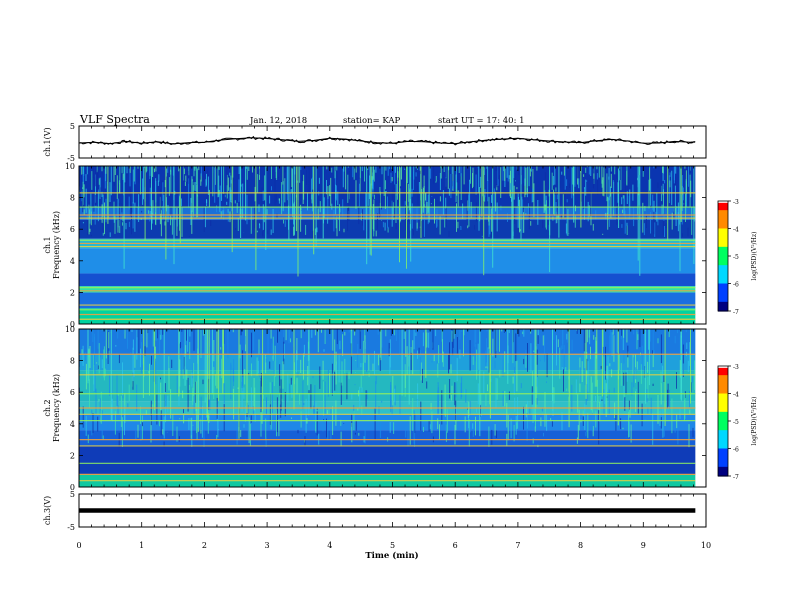 Image resolution: width=792 pixels, height=612 pixels. Describe the element at coordinates (754, 421) in the screenshot. I see `colorbar-label: log(PSD)(V²/Hz)` at that location.